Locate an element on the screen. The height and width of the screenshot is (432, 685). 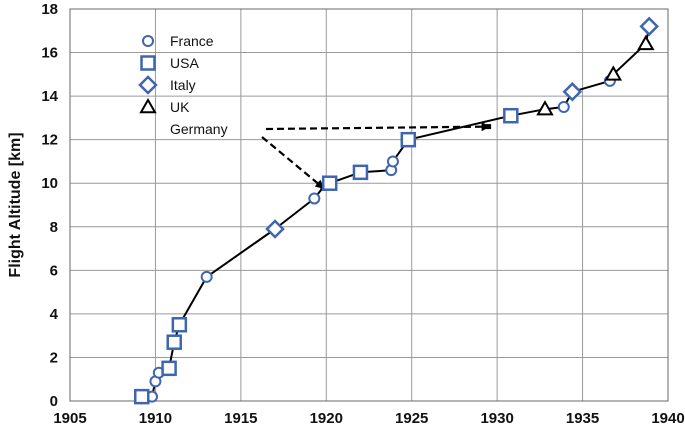
y-axis-title: Flight Altitude [km] is located at coordinates (15, 204).